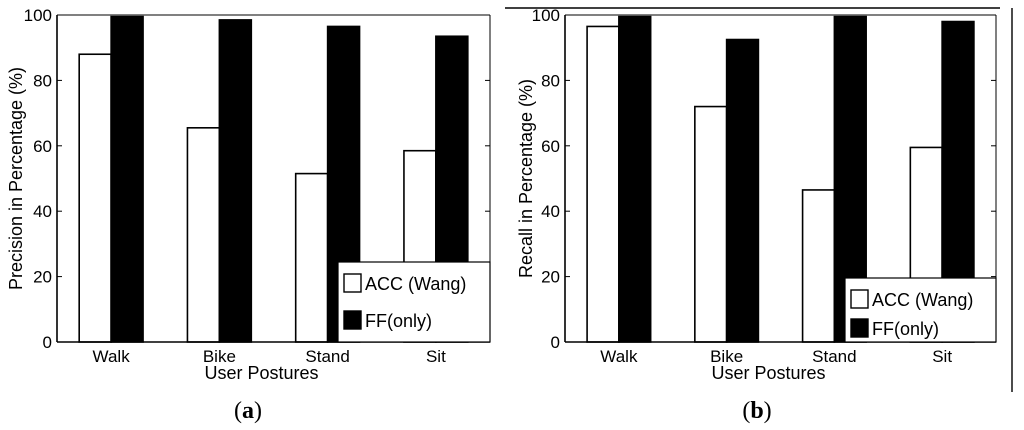 The image size is (1024, 430). I want to click on panel-caption: (b), so click(756, 411).